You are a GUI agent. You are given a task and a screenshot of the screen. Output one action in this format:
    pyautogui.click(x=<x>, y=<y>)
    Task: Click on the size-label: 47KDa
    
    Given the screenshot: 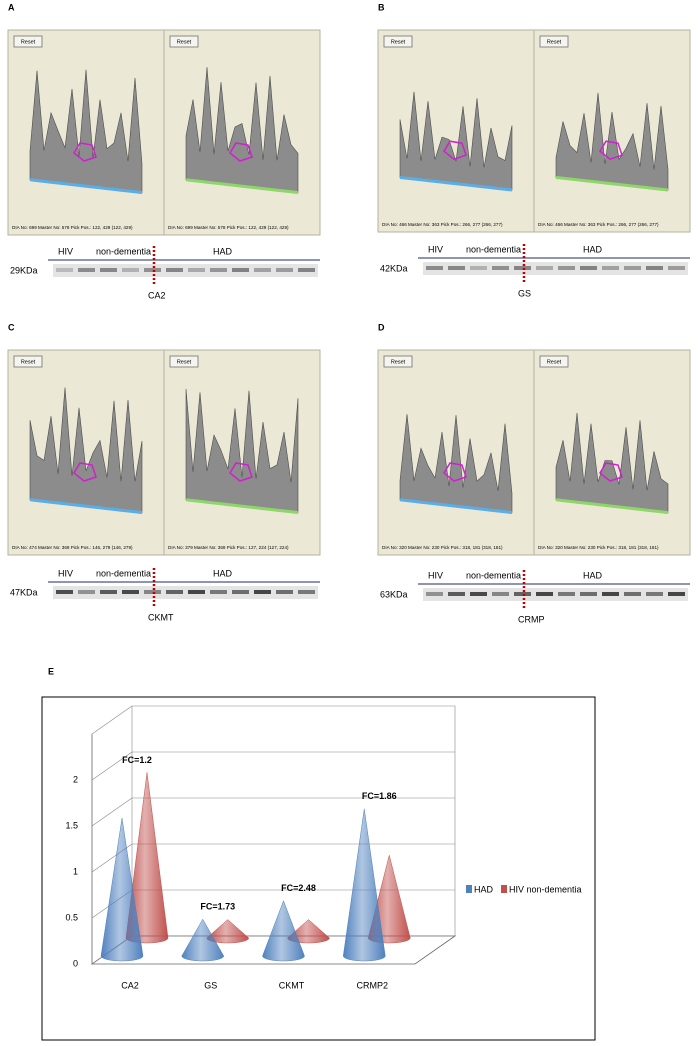 What is the action you would take?
    pyautogui.click(x=24, y=592)
    